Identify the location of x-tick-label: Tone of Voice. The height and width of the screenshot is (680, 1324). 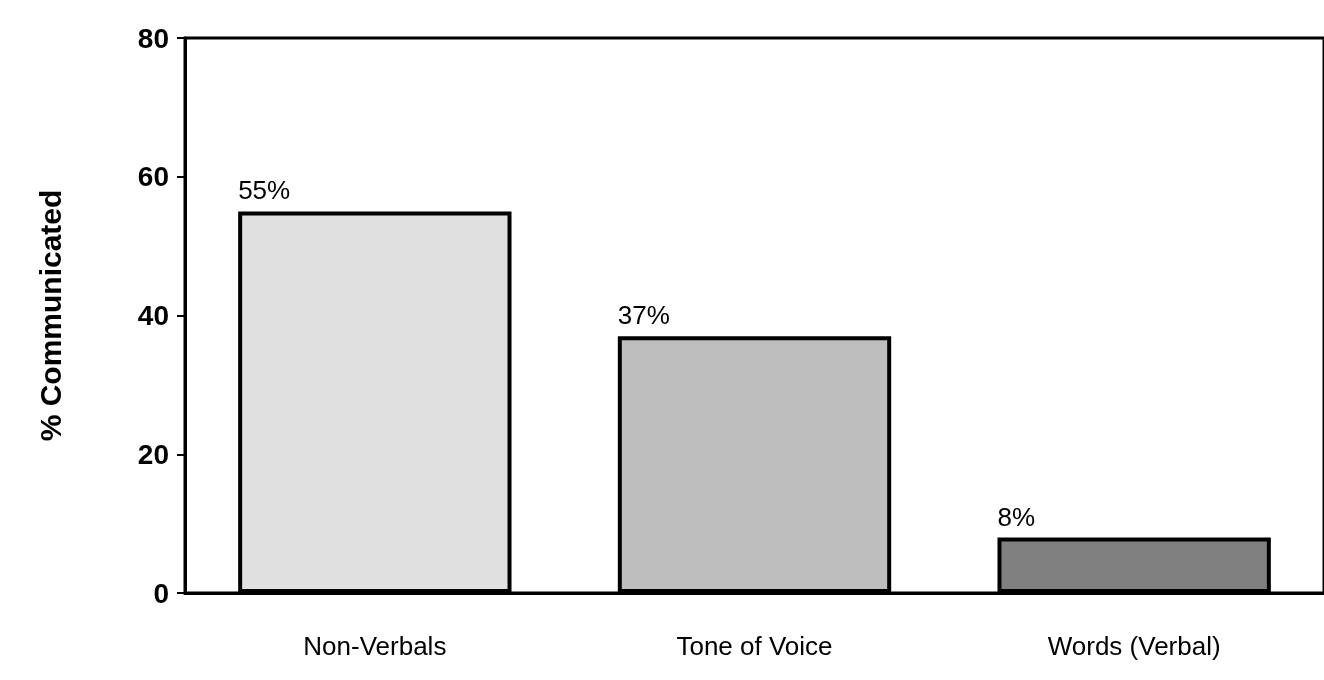
(754, 646).